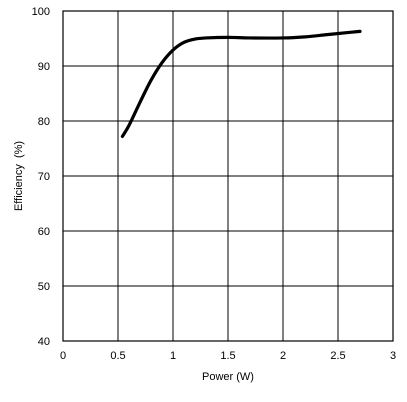 The width and height of the screenshot is (407, 402). I want to click on x-axis-ticks: 0 0.5 1 1.5 2 2.5 3, so click(228, 356).